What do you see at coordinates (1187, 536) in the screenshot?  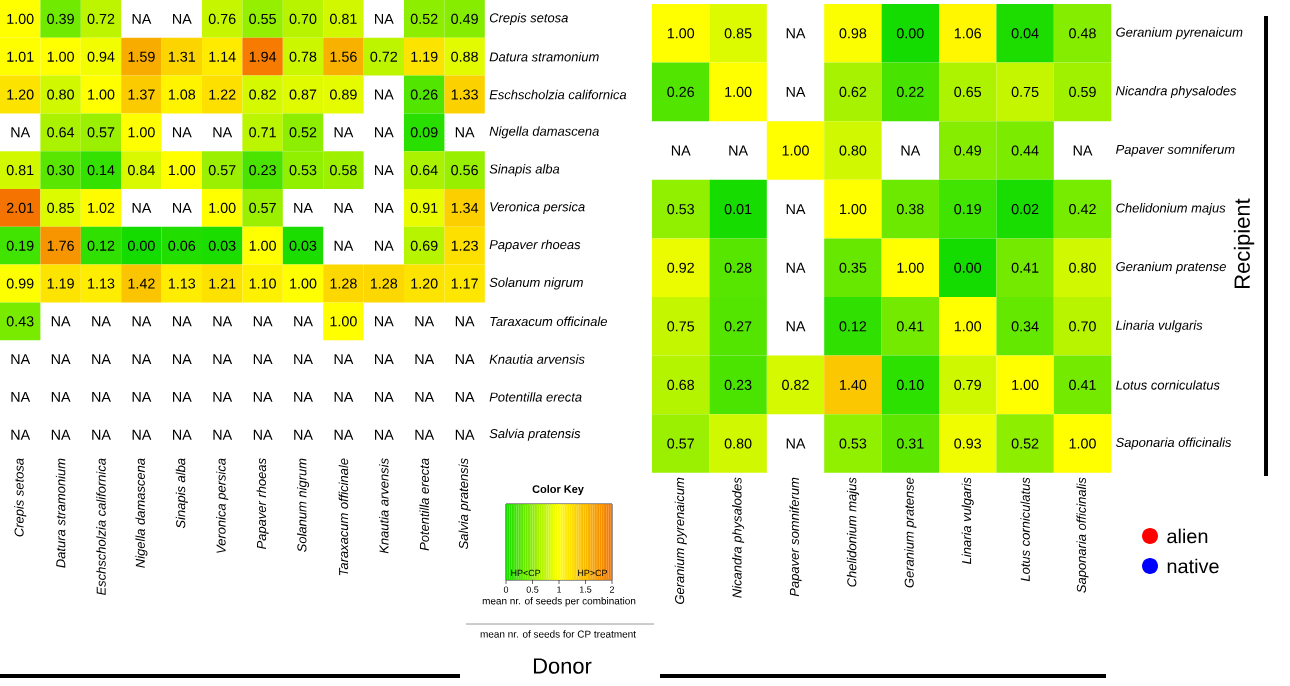 I see `text: alien` at bounding box center [1187, 536].